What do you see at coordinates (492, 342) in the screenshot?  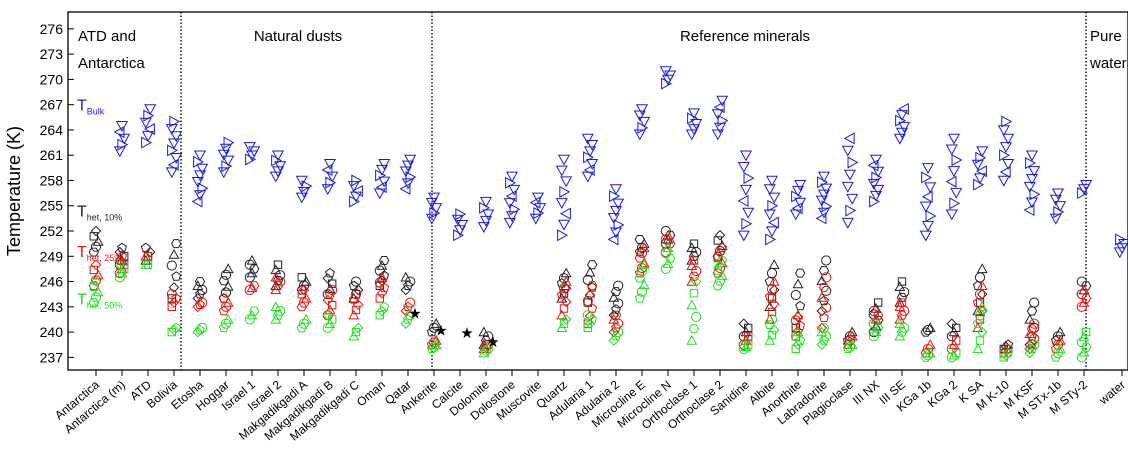 I see `star-marker: ★` at bounding box center [492, 342].